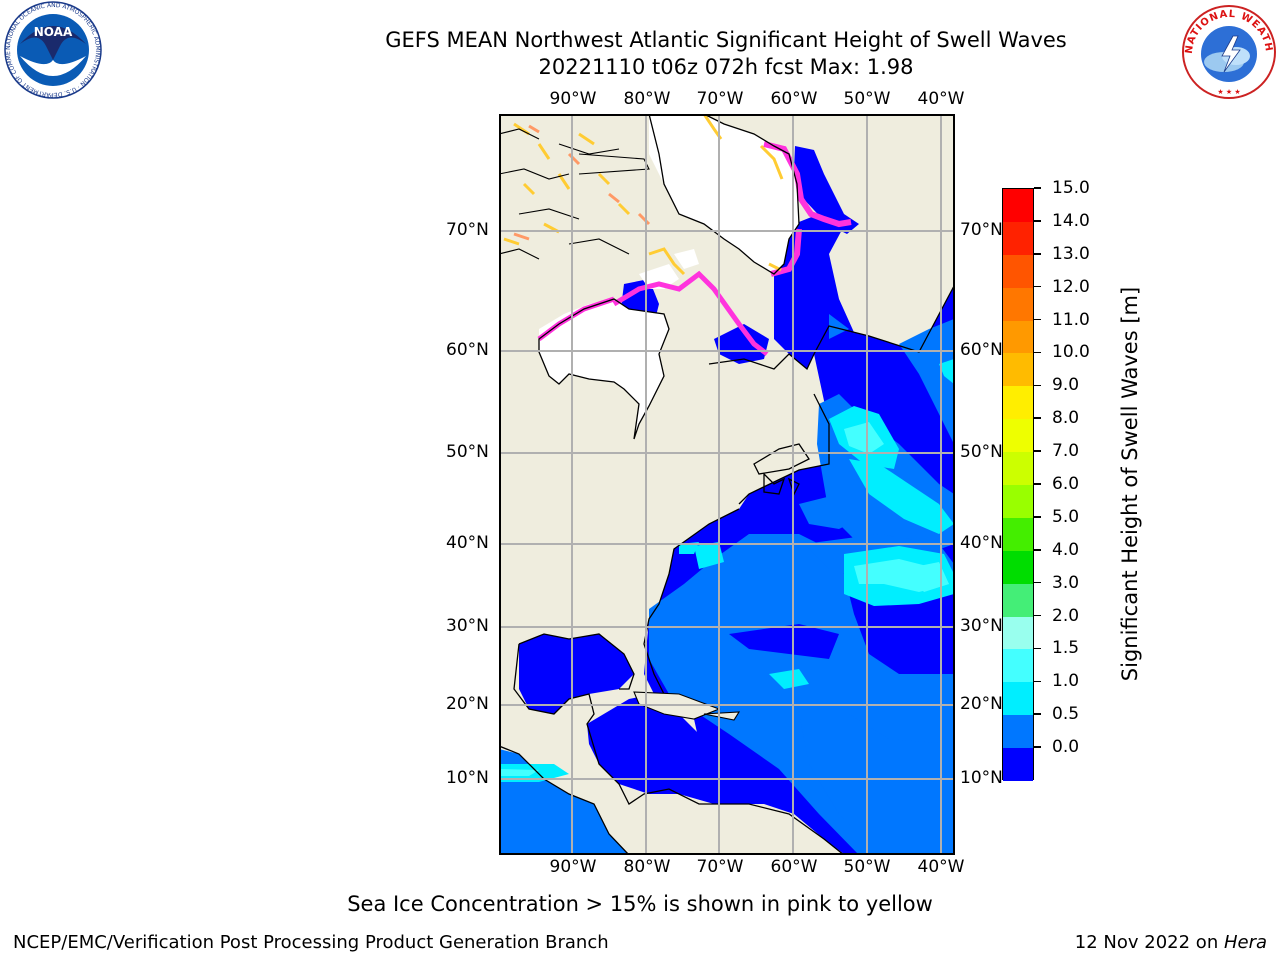  I want to click on colorbar-tick-label: 7.0, so click(1066, 451).